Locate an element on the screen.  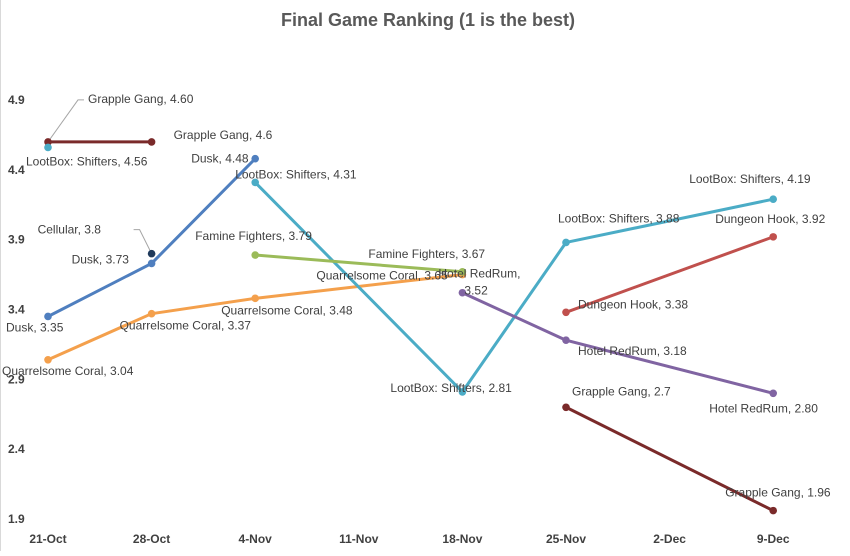
data-label: Grapple Gang, 4.6 is located at coordinates (223, 135).